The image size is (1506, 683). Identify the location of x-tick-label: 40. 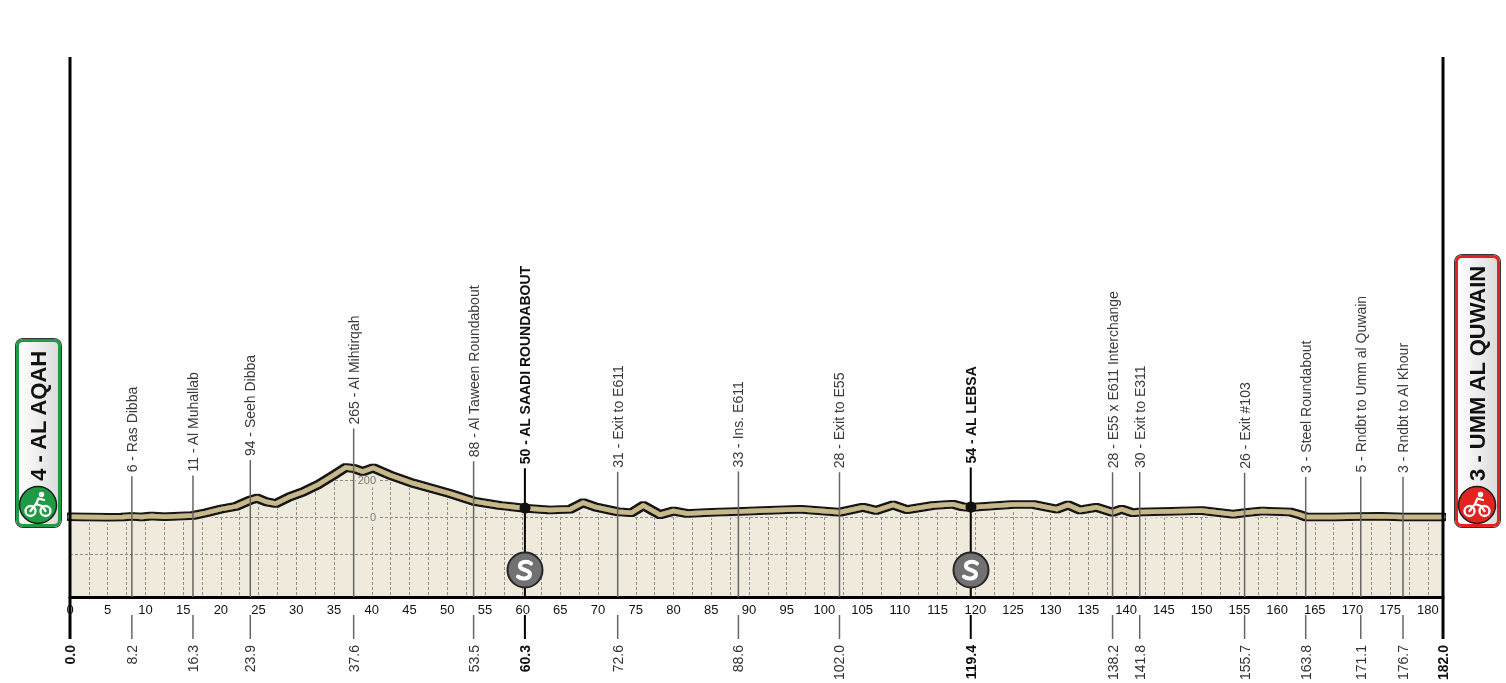
(371, 609).